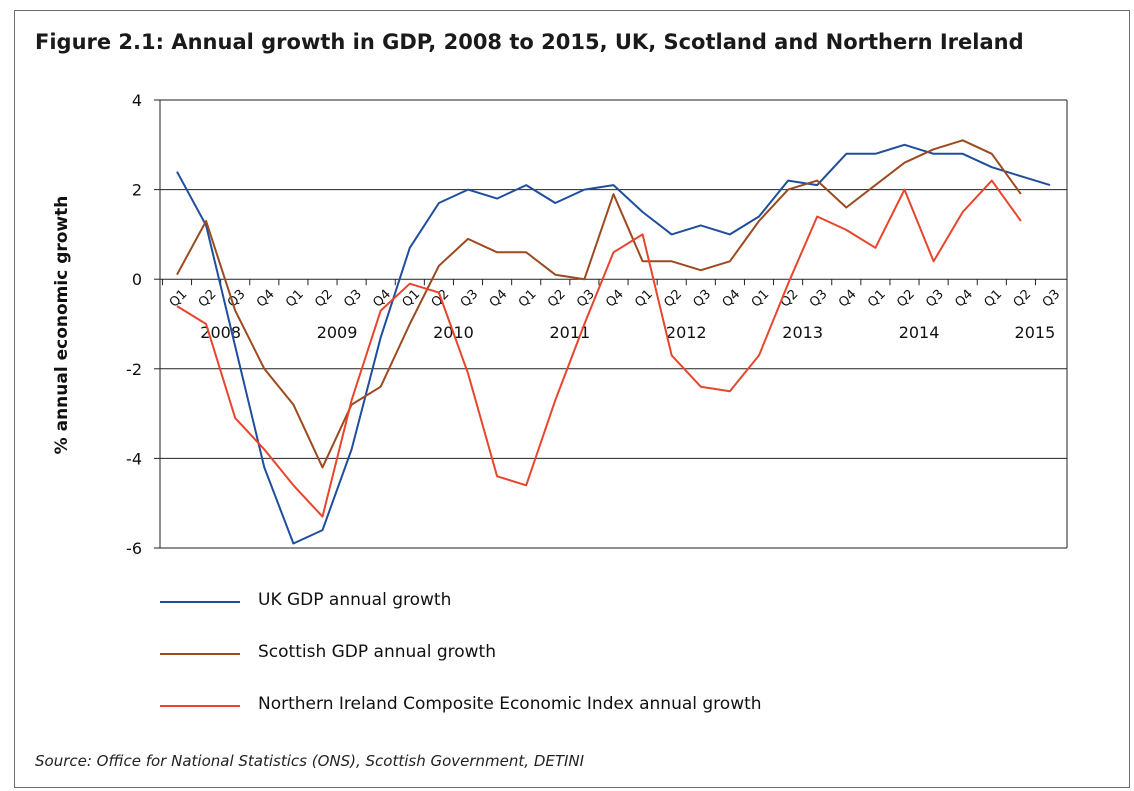 This screenshot has width=1134, height=791. I want to click on y-tick-label: -2, so click(134, 369).